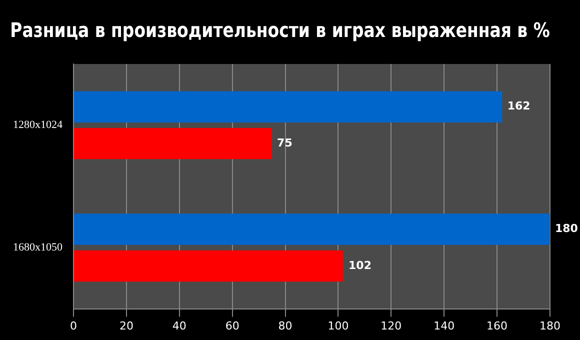 Image resolution: width=580 pixels, height=340 pixels. I want to click on x-tick-label: 0, so click(73, 325).